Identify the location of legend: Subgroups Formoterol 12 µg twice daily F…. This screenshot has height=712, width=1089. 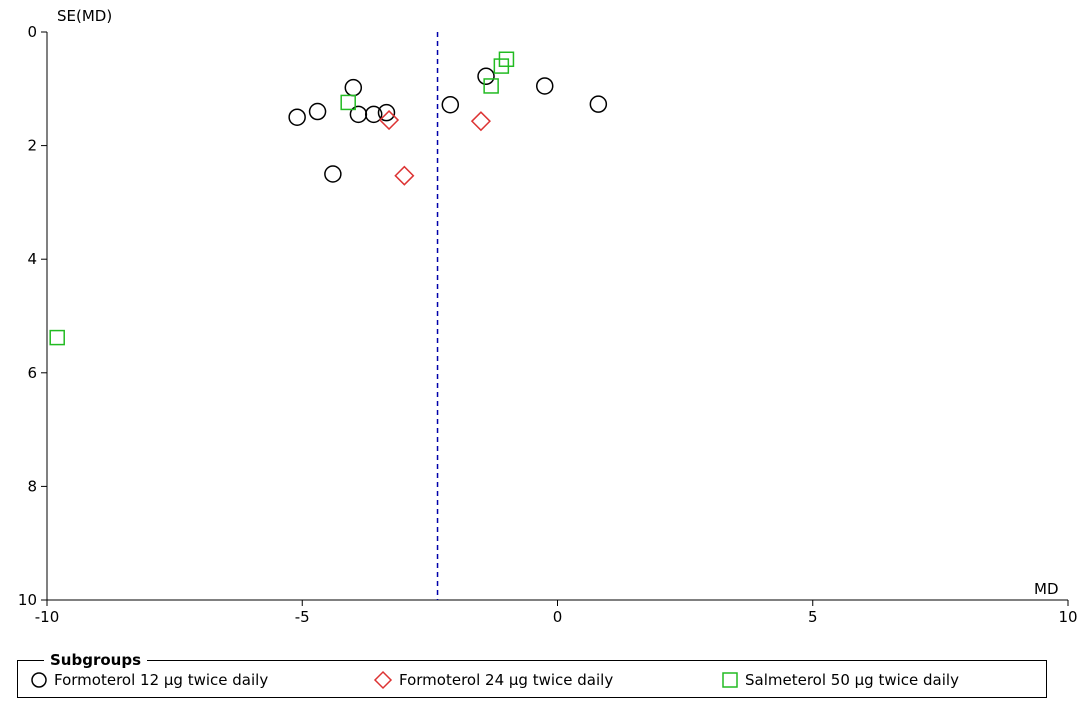
(532, 674).